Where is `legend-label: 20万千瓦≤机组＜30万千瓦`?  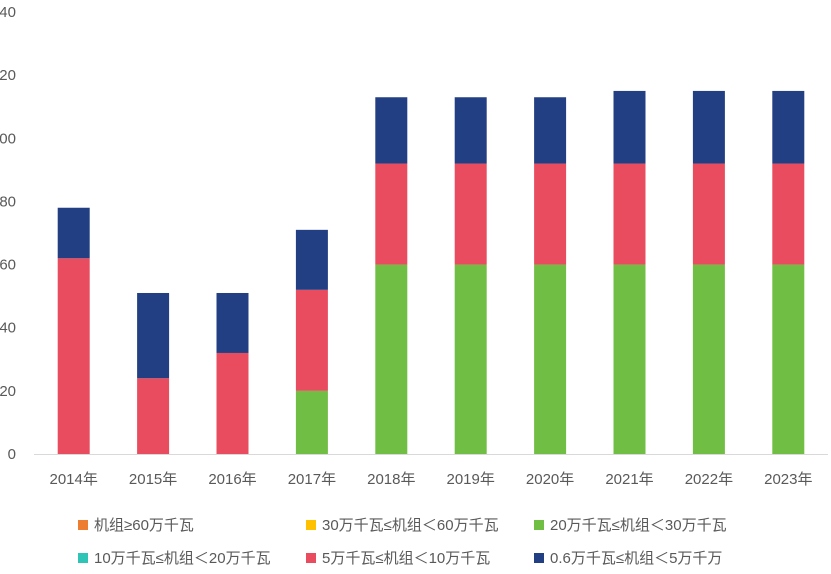
legend-label: 20万千瓦≤机组＜30万千瓦 is located at coordinates (638, 525).